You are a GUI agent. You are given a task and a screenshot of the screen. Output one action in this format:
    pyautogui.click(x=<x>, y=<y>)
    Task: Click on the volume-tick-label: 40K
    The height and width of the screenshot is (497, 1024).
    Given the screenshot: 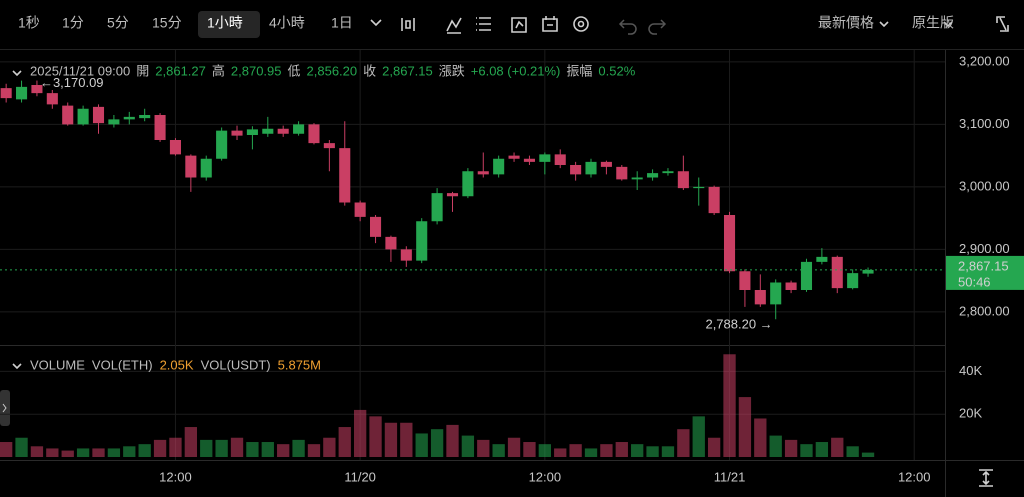 What is the action you would take?
    pyautogui.click(x=970, y=370)
    